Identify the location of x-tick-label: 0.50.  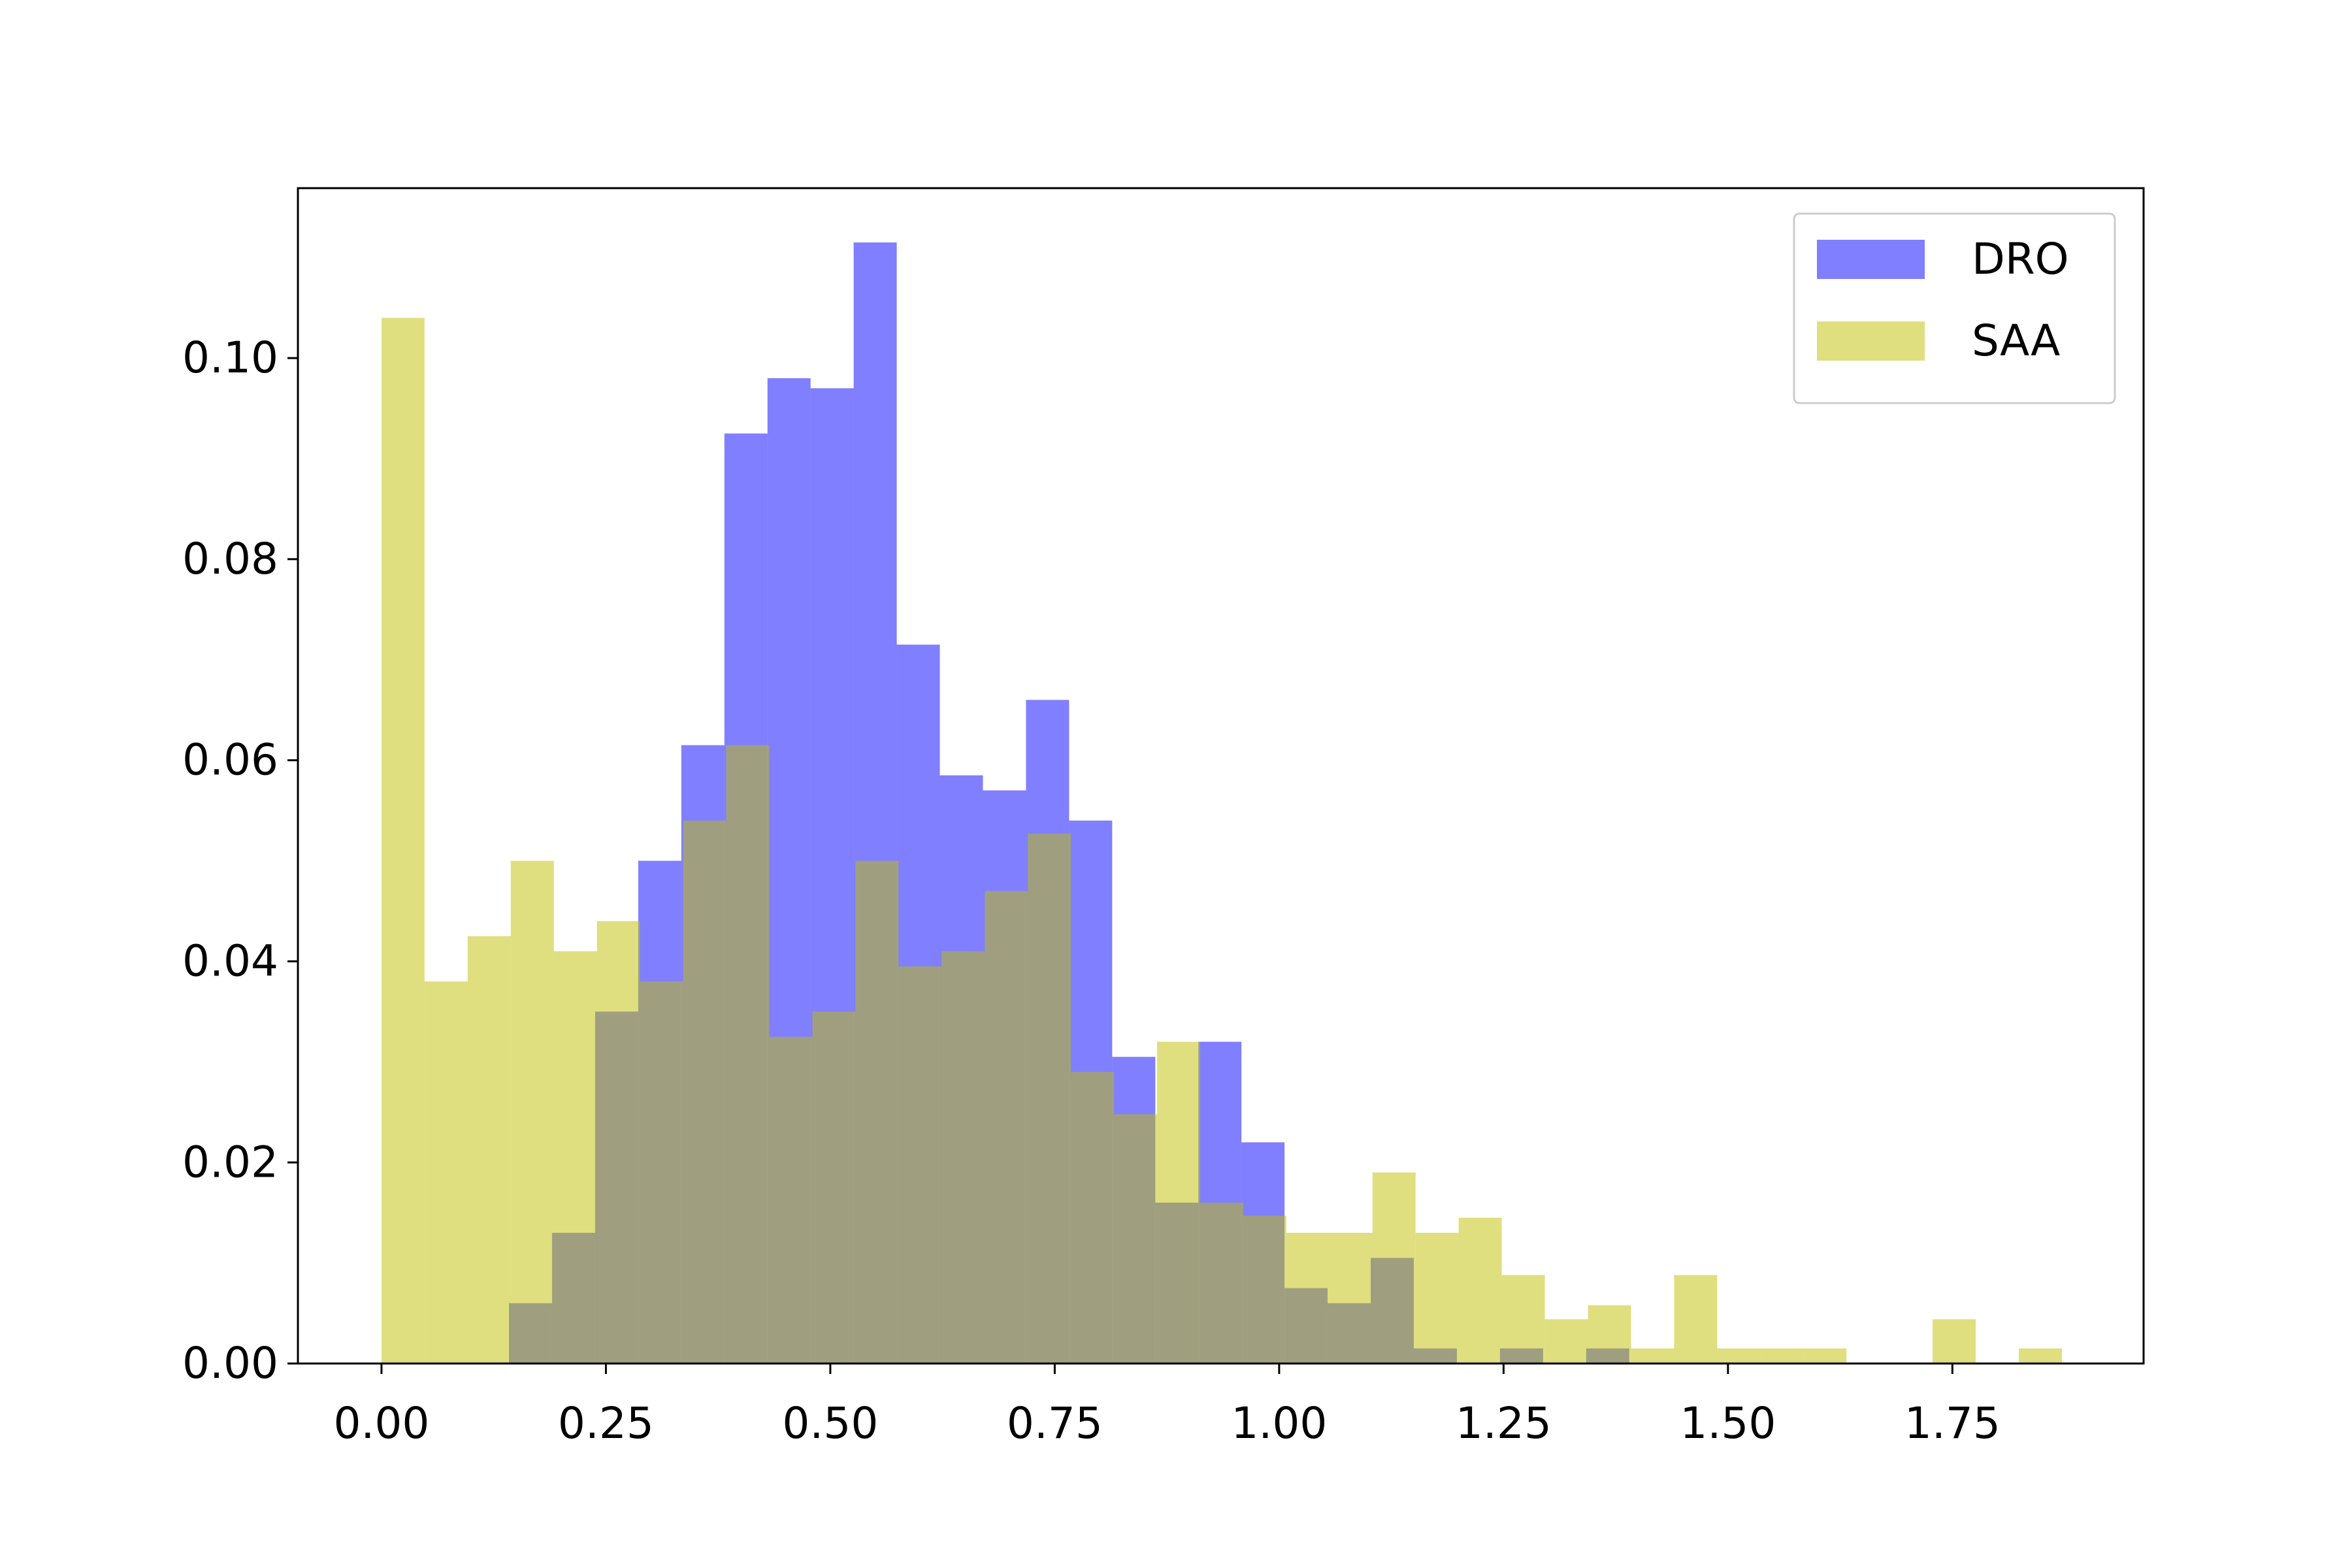
(830, 1423).